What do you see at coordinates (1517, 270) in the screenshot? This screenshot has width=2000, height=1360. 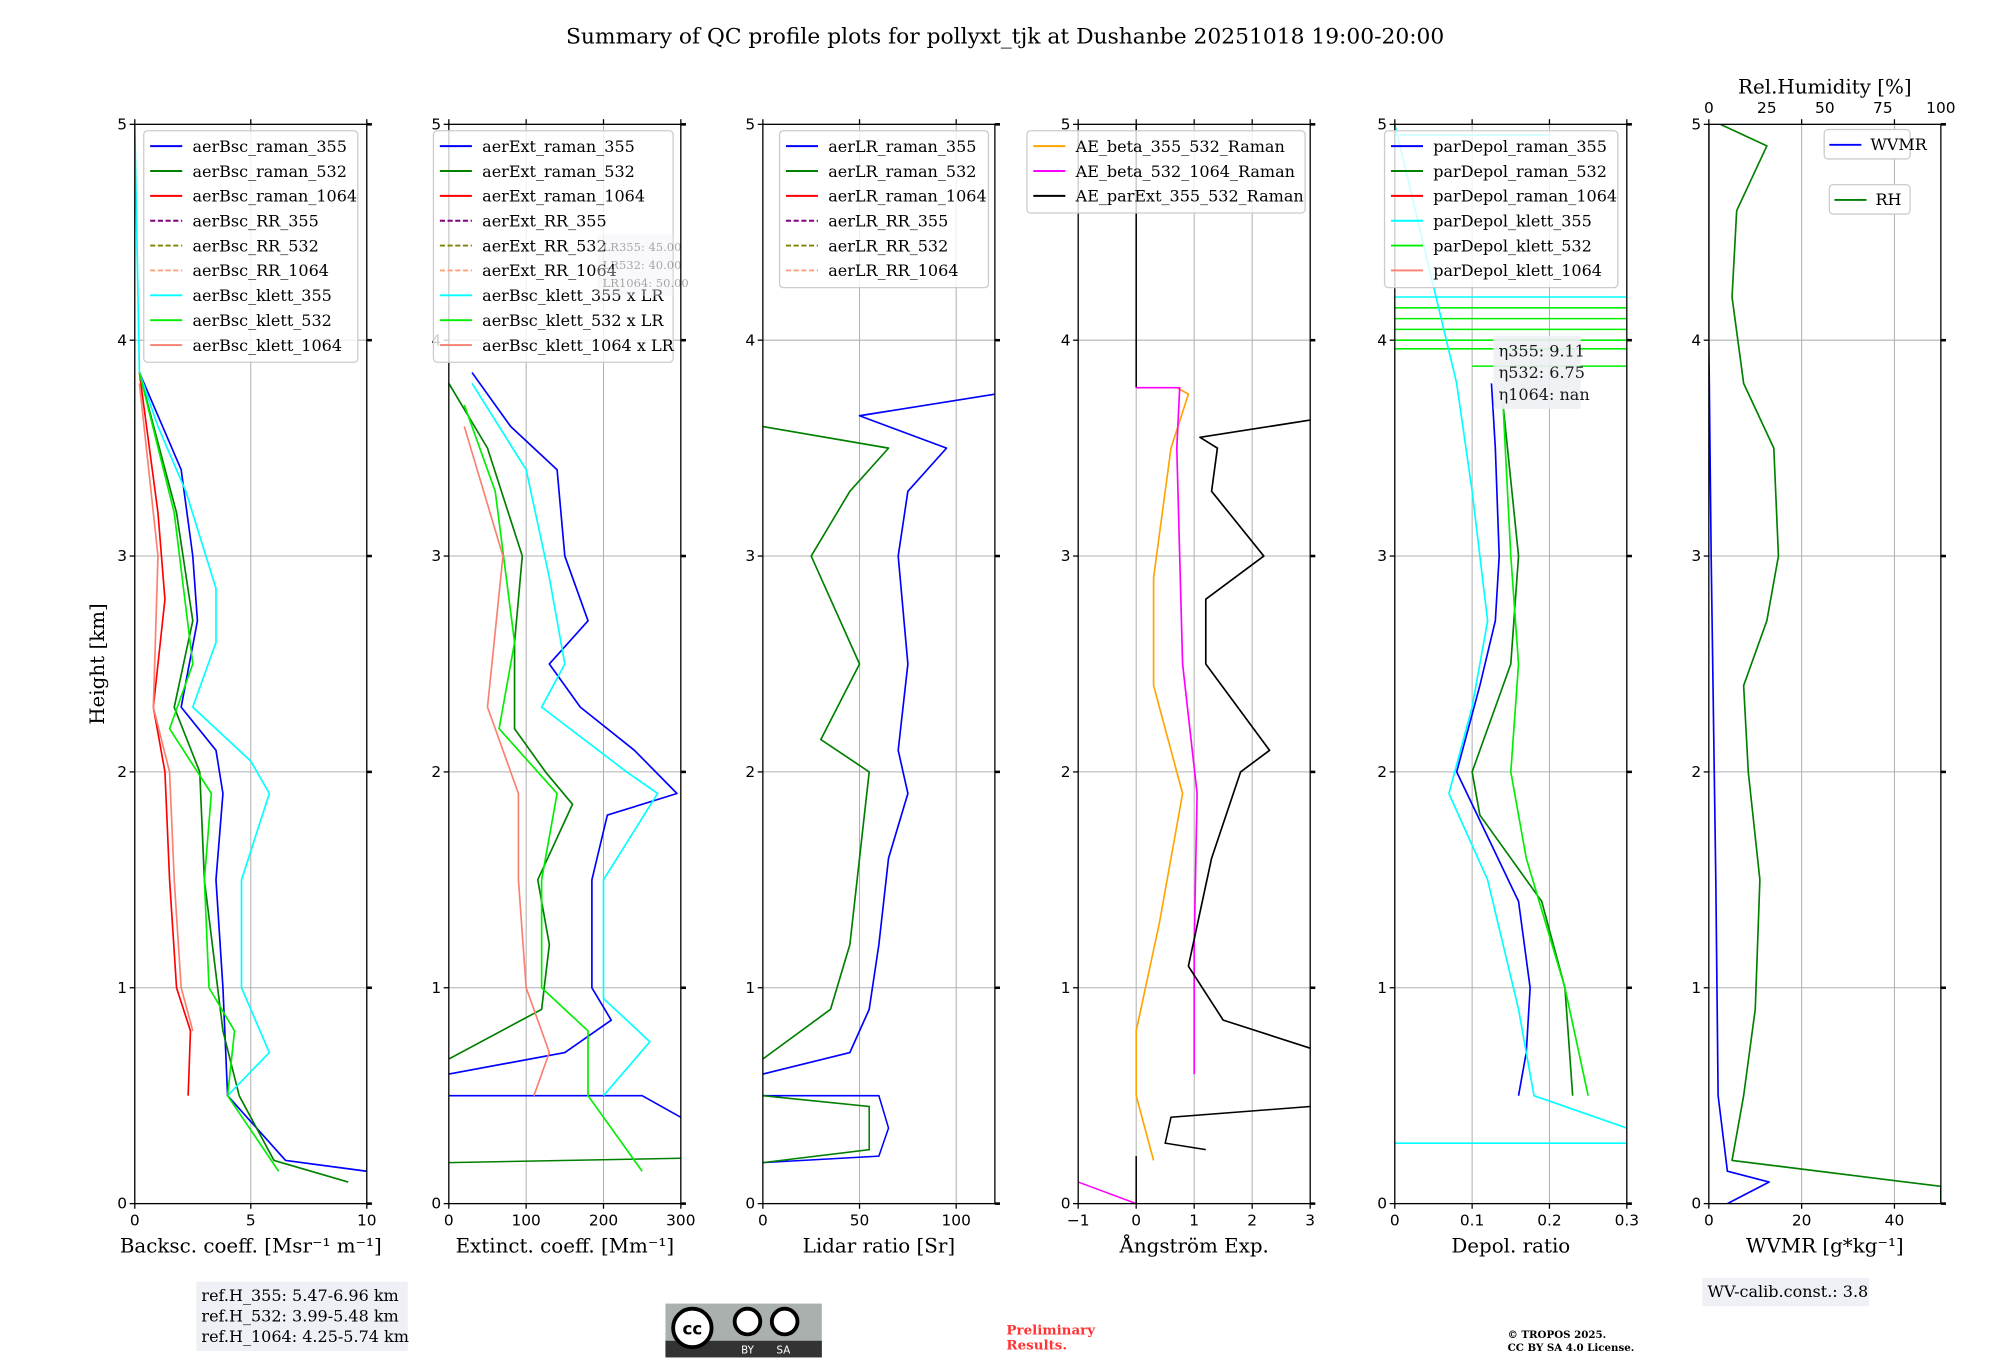 I see `legend-label: parDepol_klett_1064` at bounding box center [1517, 270].